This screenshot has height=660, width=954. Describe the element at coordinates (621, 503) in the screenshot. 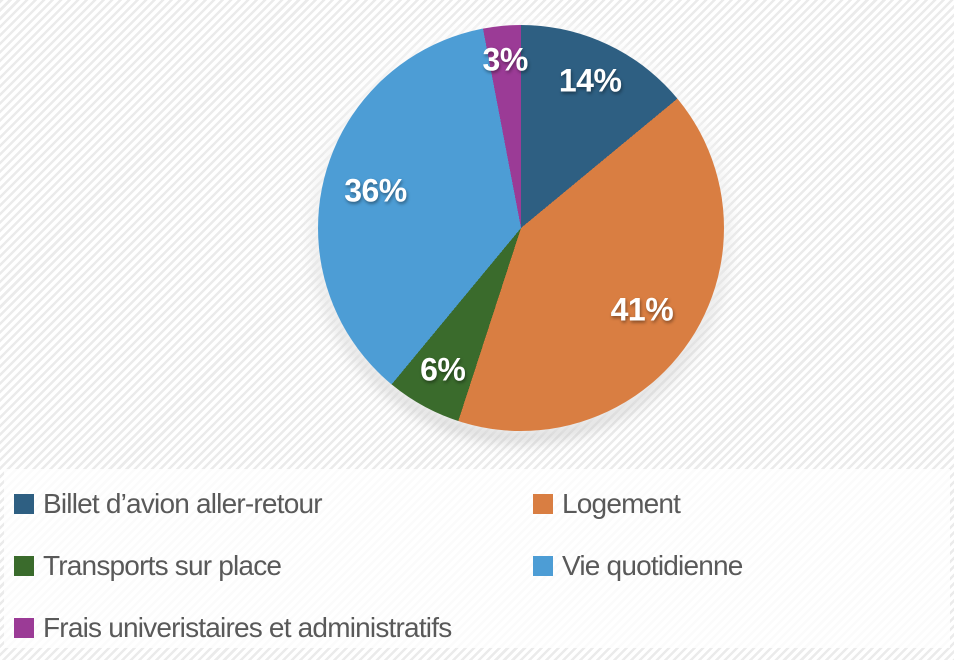

I see `legend-label: Logement` at that location.